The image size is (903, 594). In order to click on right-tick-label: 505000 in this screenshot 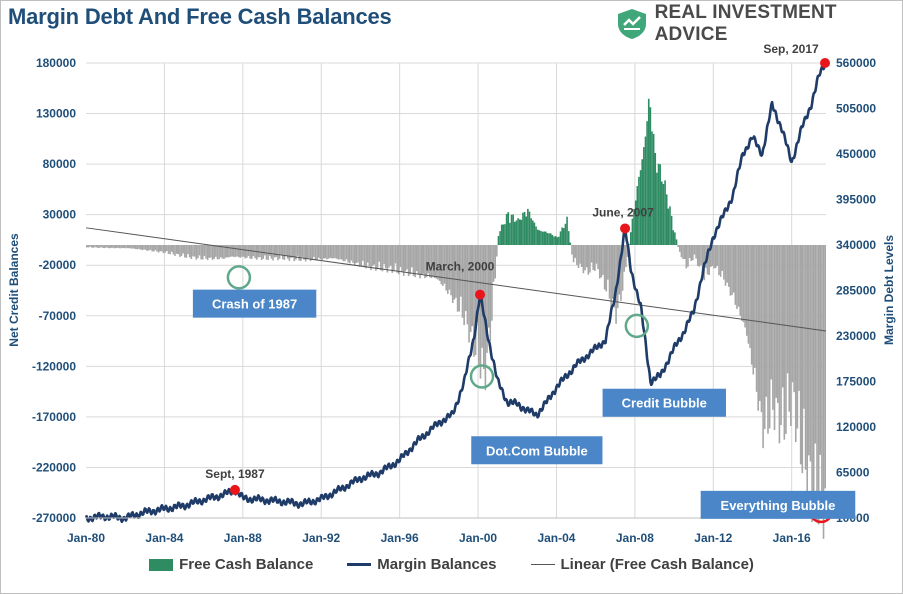, I will do `click(856, 109)`.